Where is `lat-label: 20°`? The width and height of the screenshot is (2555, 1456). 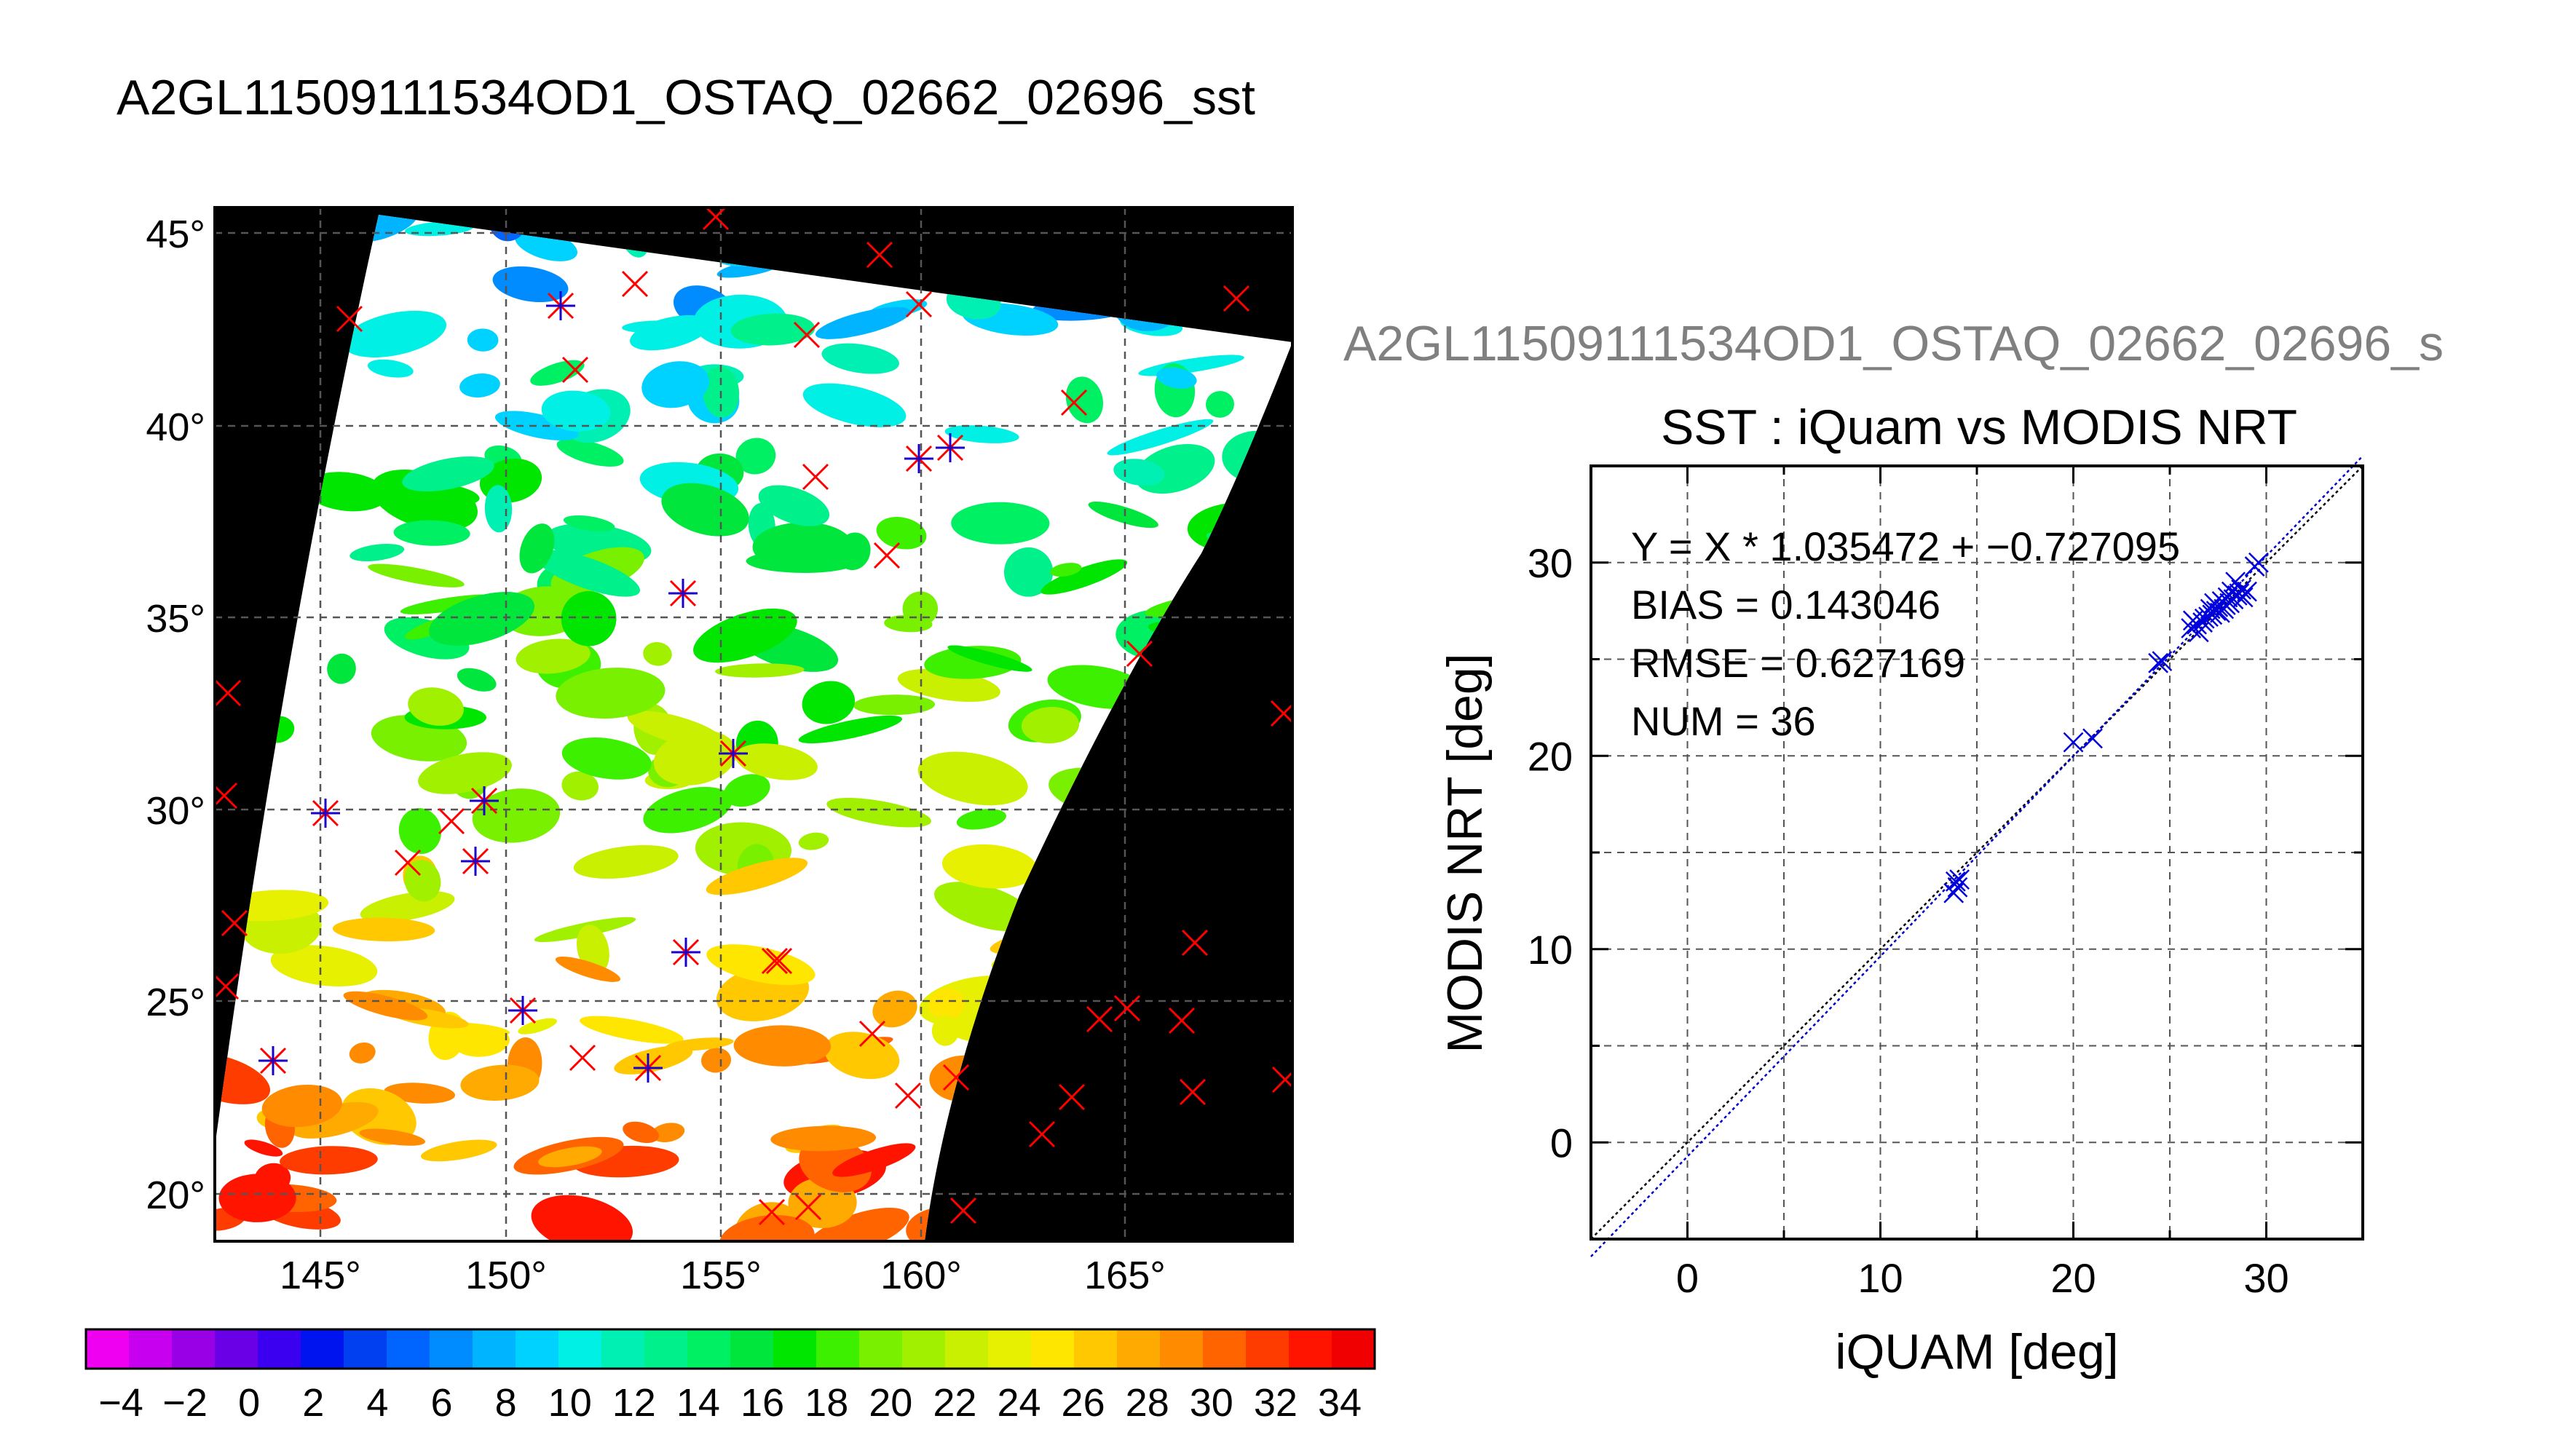
lat-label: 20° is located at coordinates (175, 1195).